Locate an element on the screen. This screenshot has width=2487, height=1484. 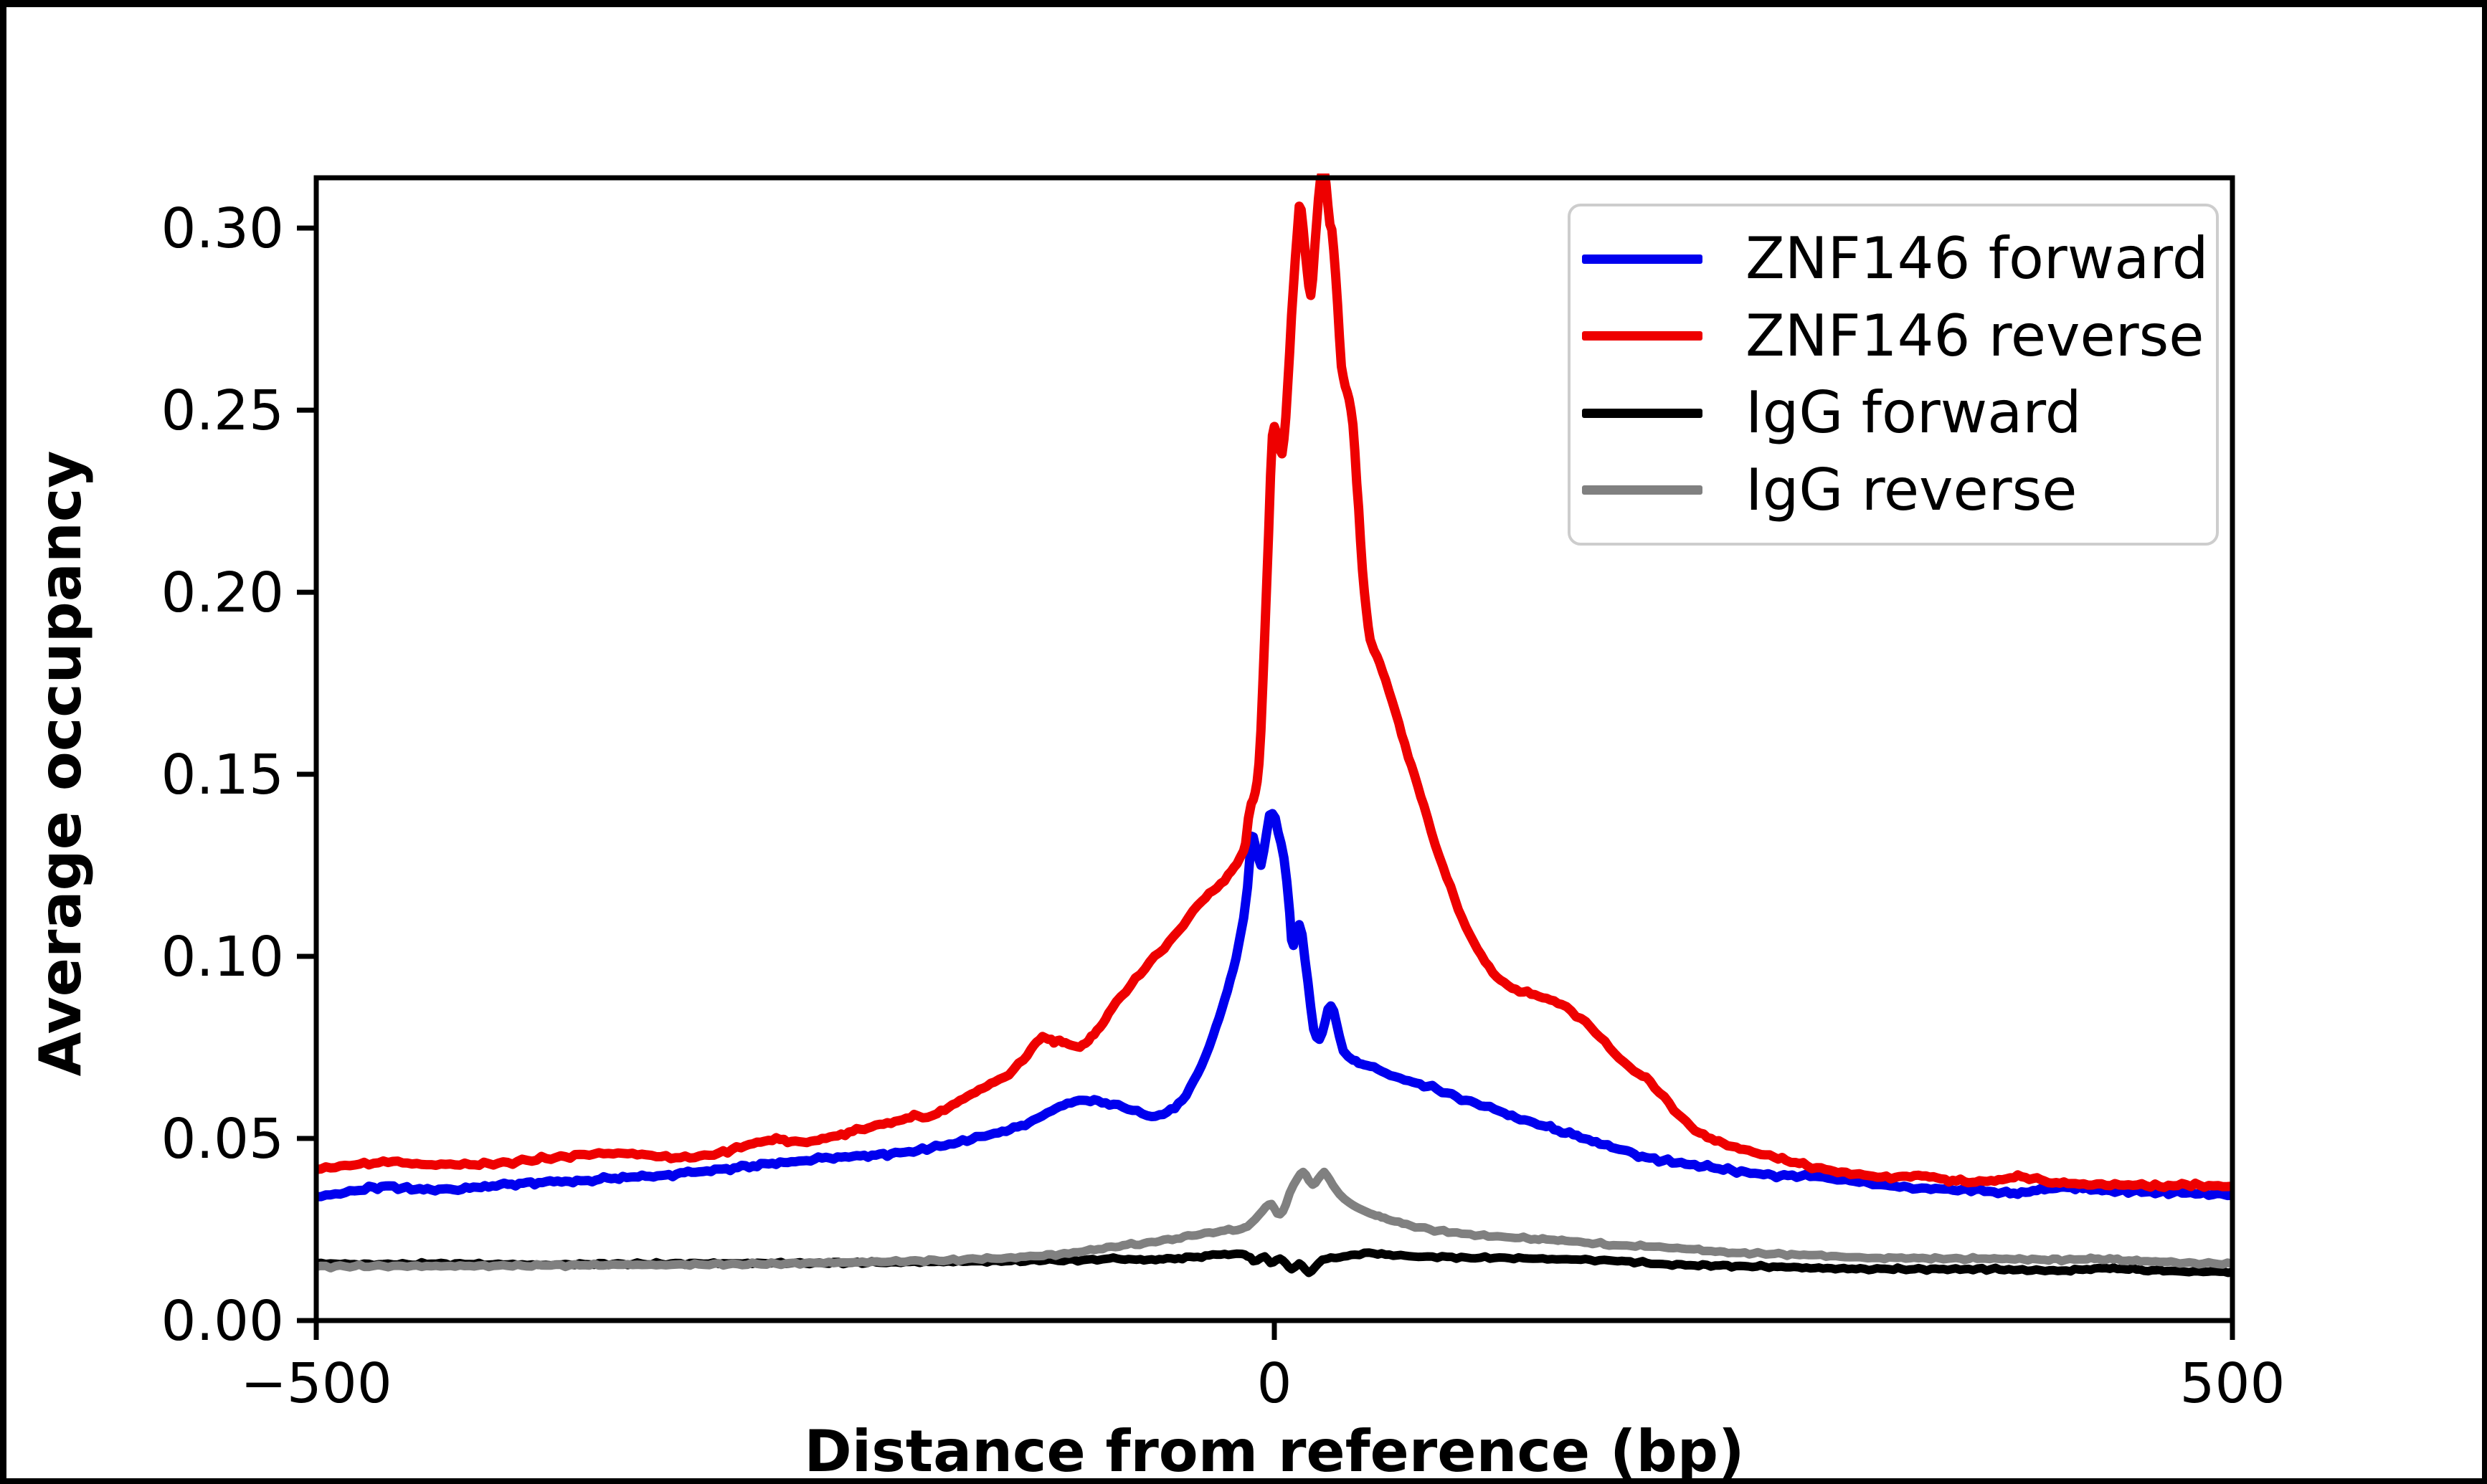
y-tick-label: 0.20 is located at coordinates (223, 593).